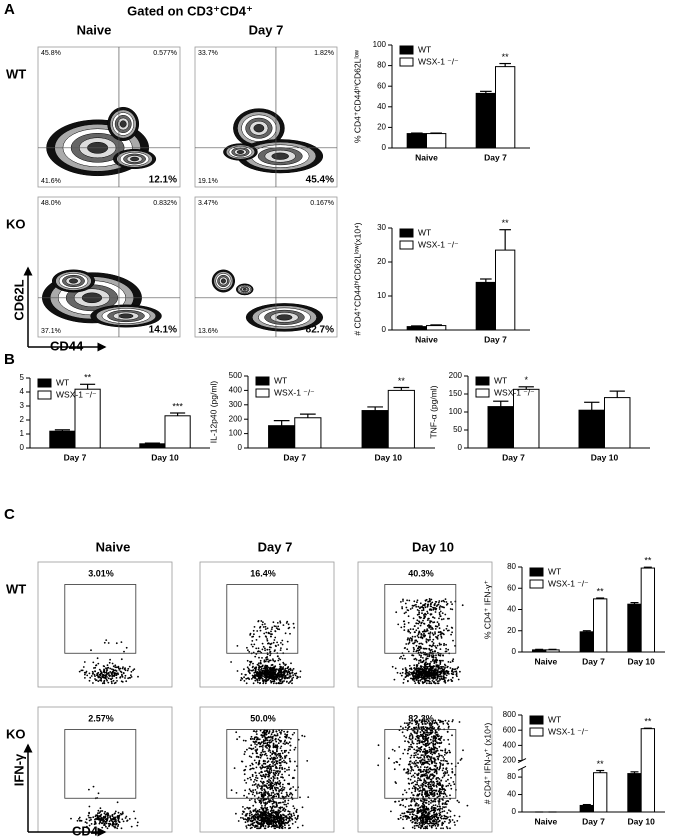  What do you see at coordinates (294, 392) in the screenshot?
I see `legend-label: WSX-1 ⁻/⁻` at bounding box center [294, 392].